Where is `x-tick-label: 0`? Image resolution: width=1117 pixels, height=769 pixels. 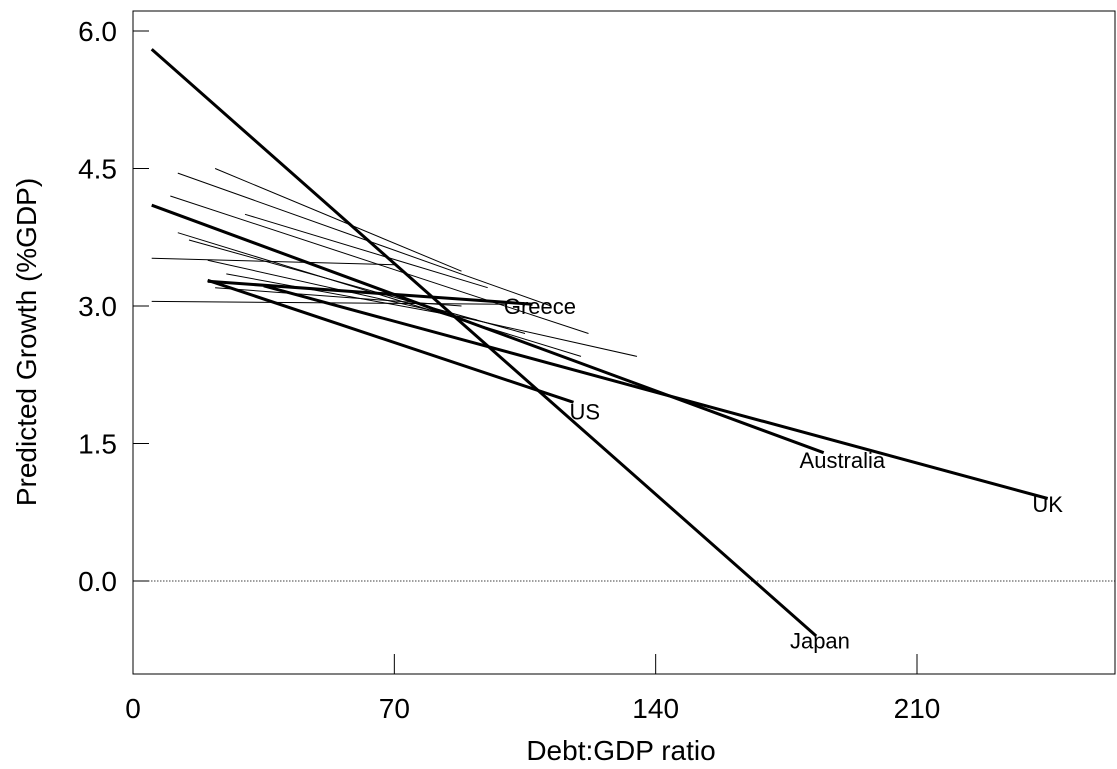
x-tick-label: 0 is located at coordinates (133, 708).